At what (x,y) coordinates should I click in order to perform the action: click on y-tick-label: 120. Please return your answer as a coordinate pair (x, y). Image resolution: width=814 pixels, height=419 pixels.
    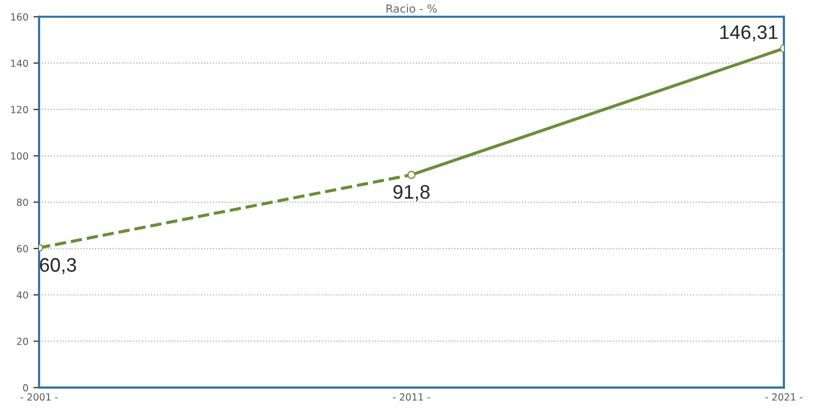
    Looking at the image, I should click on (19, 110).